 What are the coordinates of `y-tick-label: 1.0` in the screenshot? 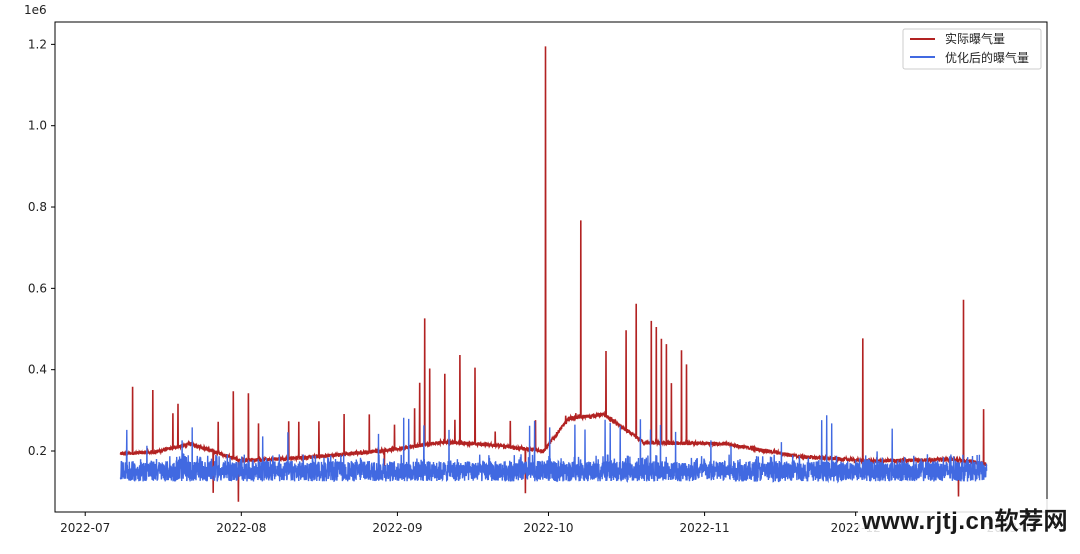 It's located at (37, 126).